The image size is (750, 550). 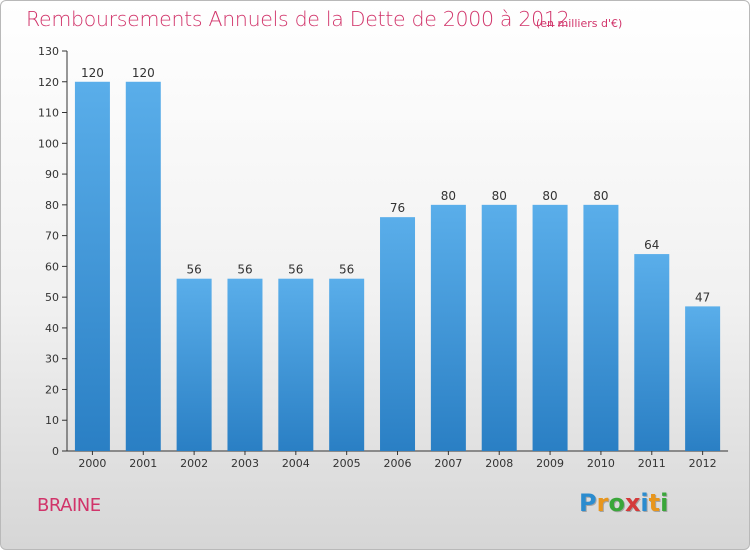 I want to click on y-axis: 0 10 20 30 40 50 60 70 80 90 100 110 120 130, so click(x=53, y=251).